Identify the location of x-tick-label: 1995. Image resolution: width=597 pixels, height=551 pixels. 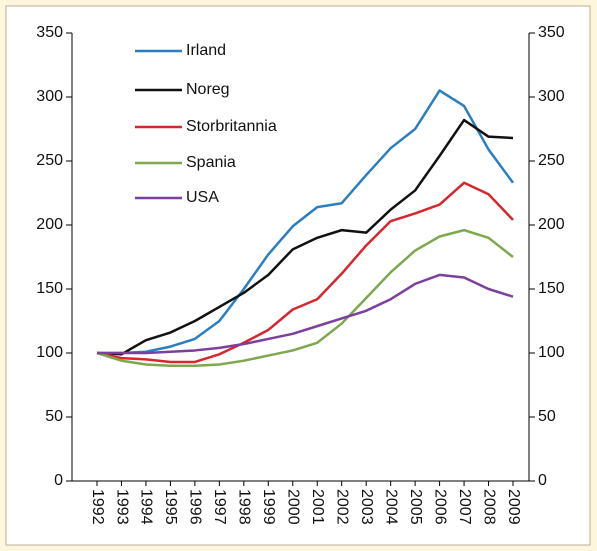
(170, 507).